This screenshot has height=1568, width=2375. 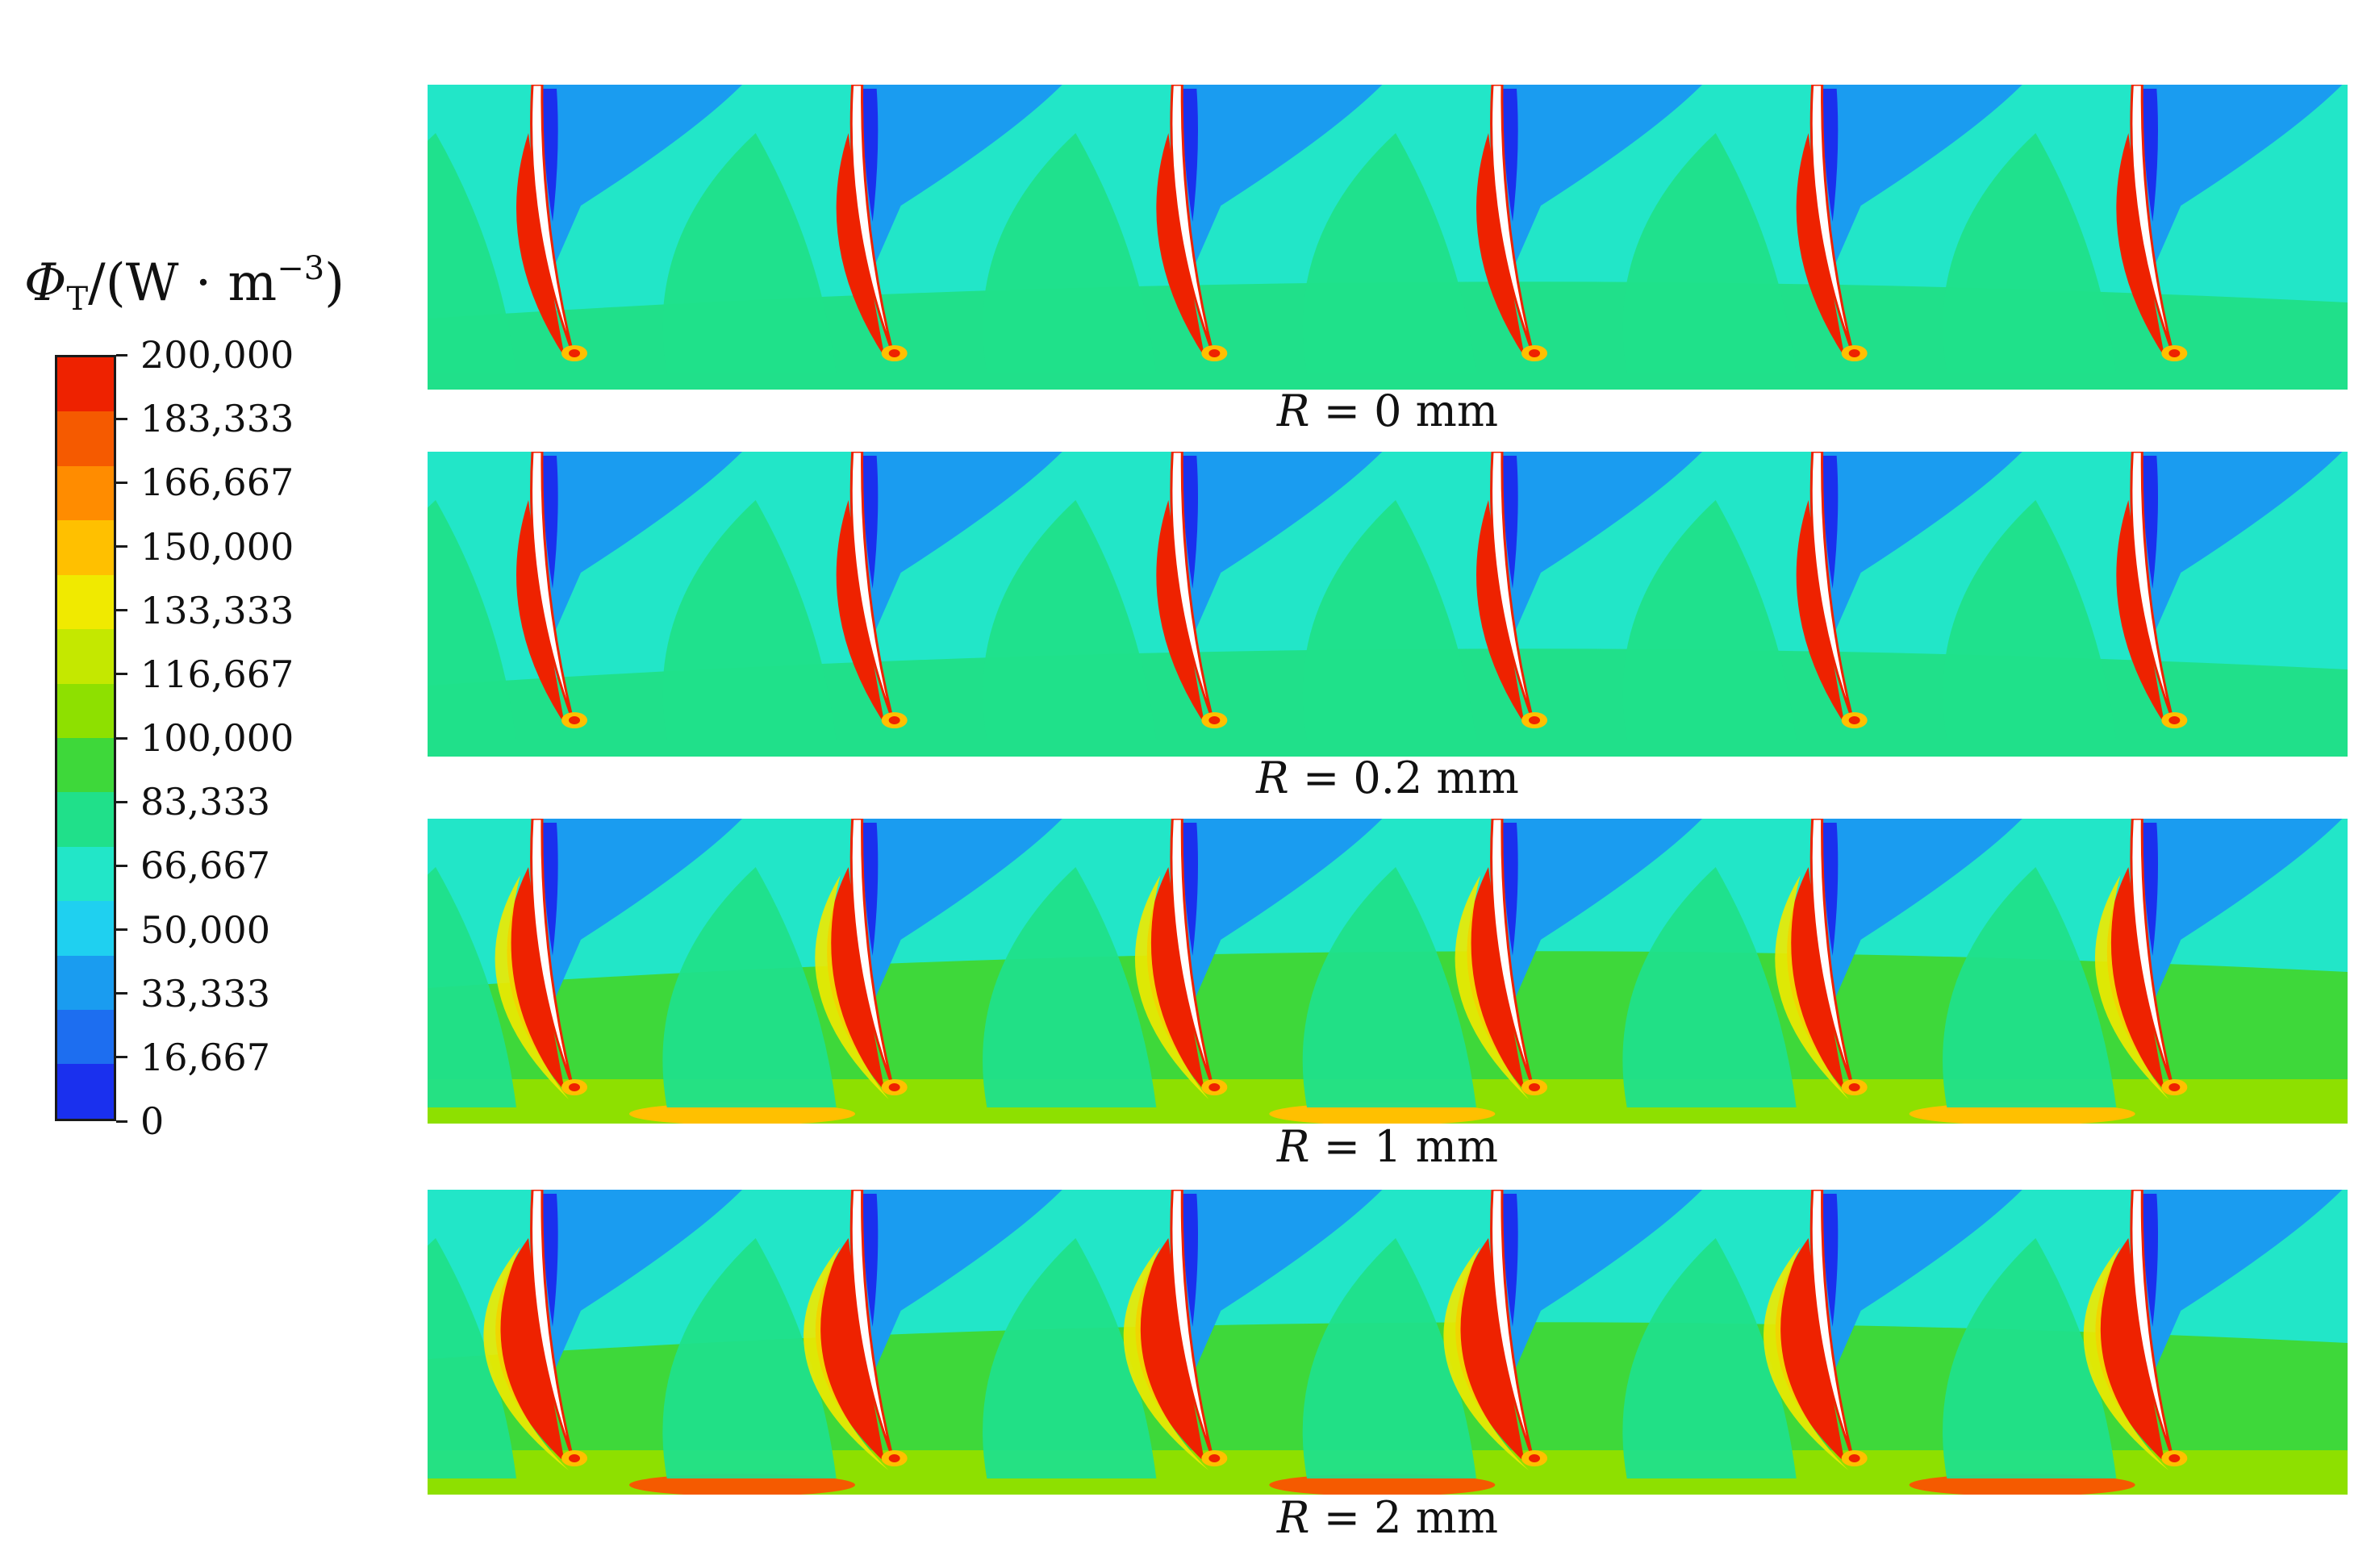 I want to click on colorbar, so click(x=85, y=738).